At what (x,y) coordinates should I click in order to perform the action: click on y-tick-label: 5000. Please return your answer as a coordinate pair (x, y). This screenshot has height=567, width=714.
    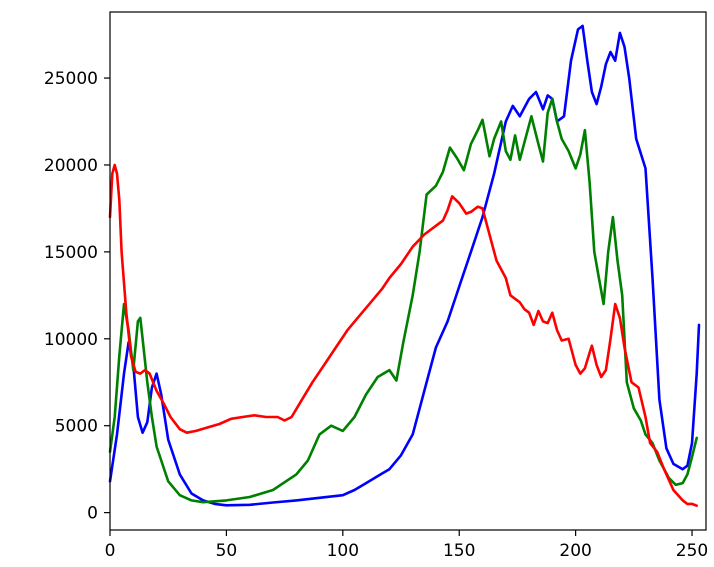
    Looking at the image, I should click on (76, 427).